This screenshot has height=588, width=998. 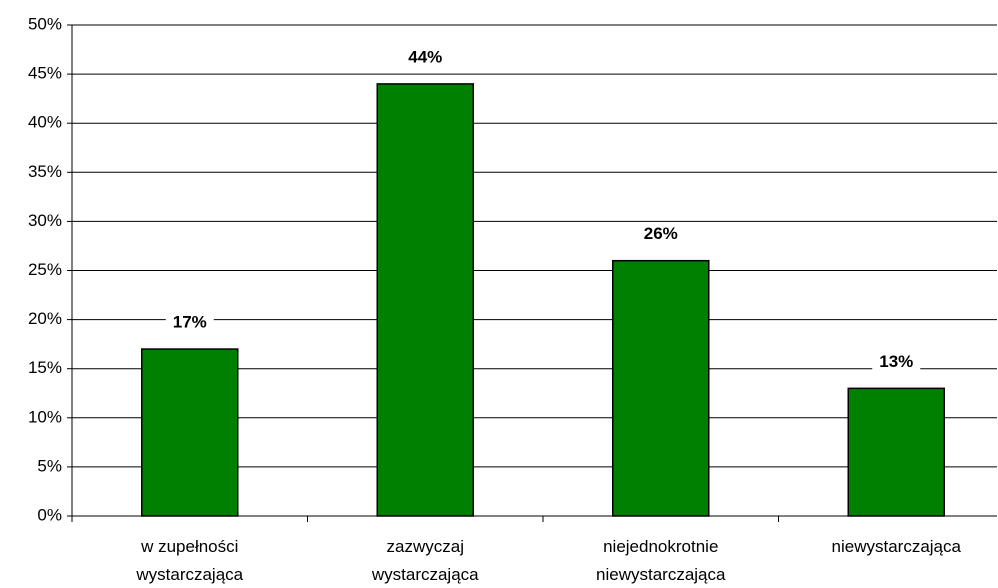 What do you see at coordinates (45, 416) in the screenshot?
I see `y-tick-label: 10%` at bounding box center [45, 416].